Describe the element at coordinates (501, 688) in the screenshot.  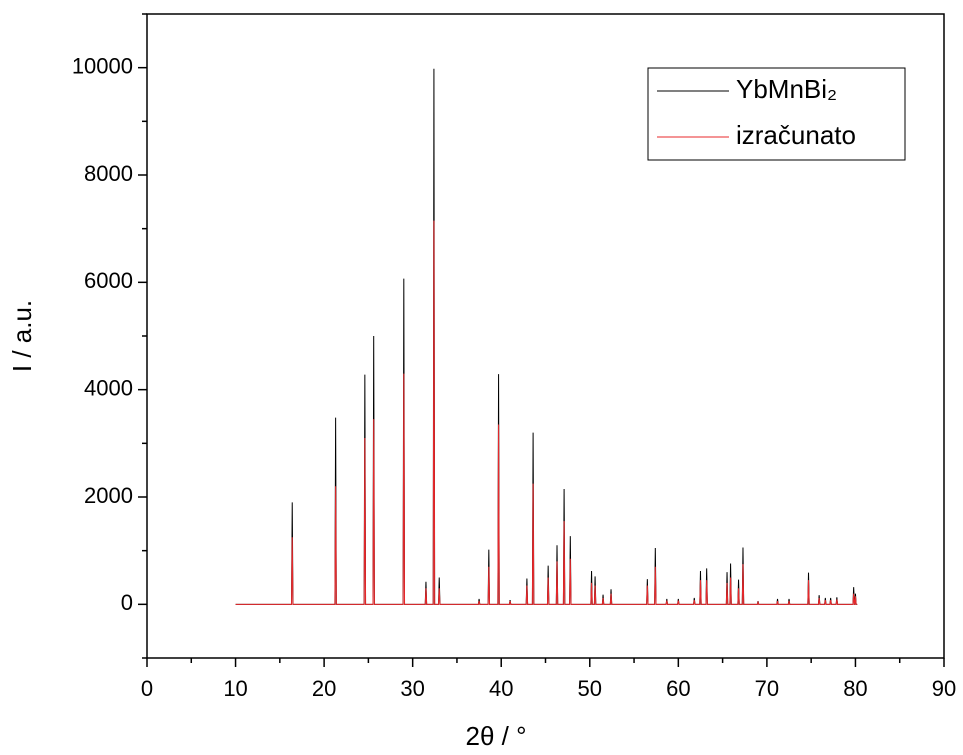
I see `x-tick-label: 40` at that location.